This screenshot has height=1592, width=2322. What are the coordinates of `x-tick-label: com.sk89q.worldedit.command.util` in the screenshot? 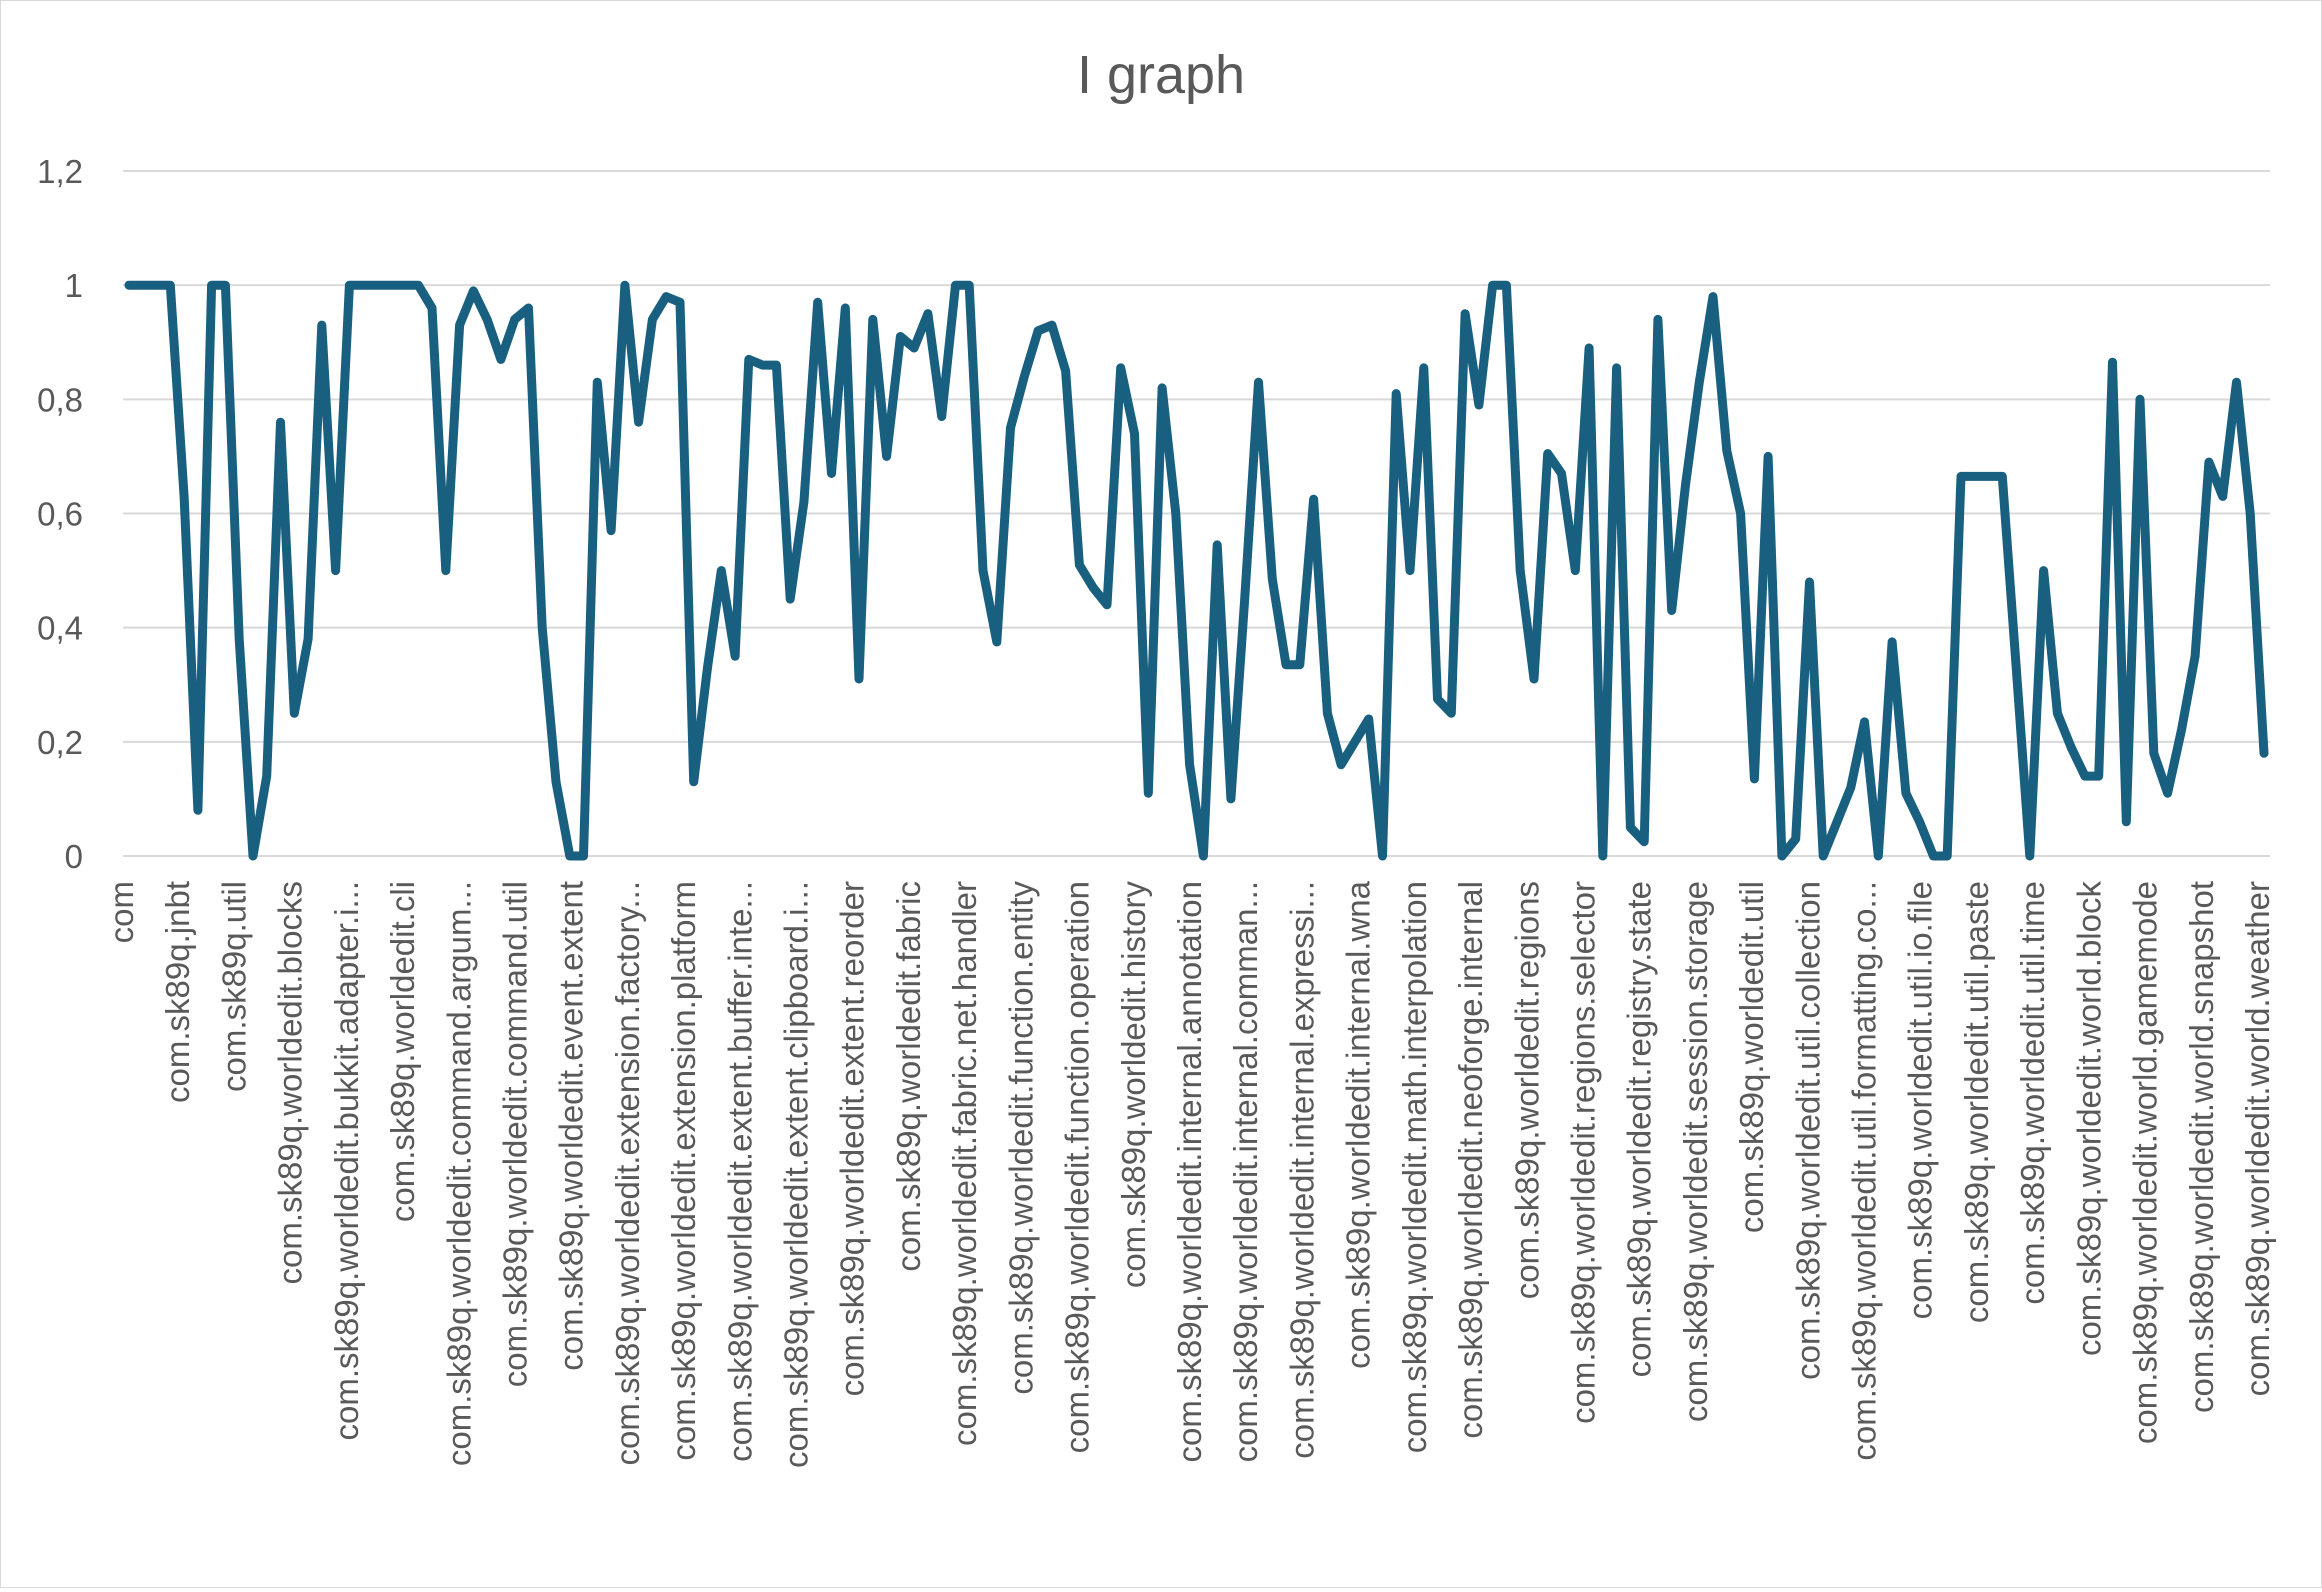 It's located at (515, 1134).